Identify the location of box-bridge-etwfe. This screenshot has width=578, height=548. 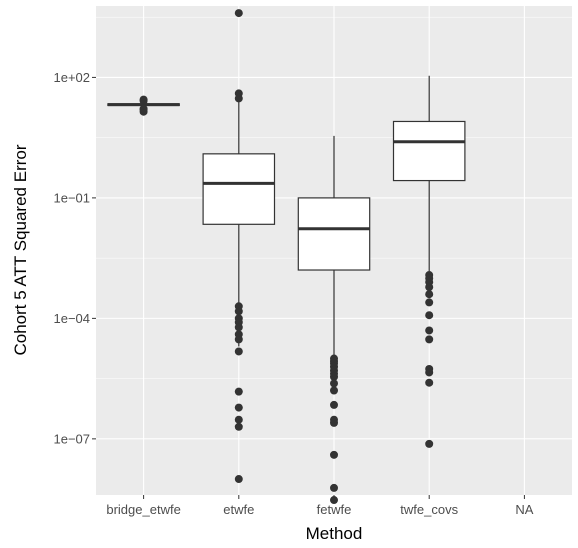
(143, 105).